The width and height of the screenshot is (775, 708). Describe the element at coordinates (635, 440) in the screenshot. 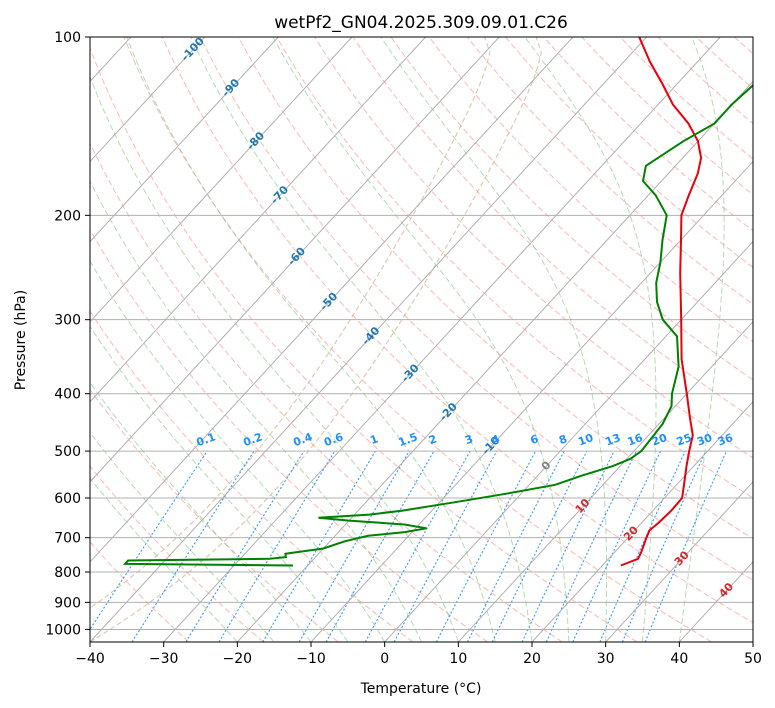

I see `mixing-ratio-label: 16` at that location.